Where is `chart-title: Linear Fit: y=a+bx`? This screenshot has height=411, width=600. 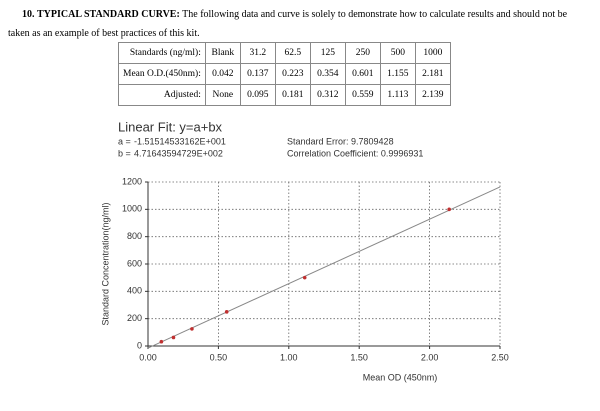
chart-title: Linear Fit: y=a+bx is located at coordinates (170, 126).